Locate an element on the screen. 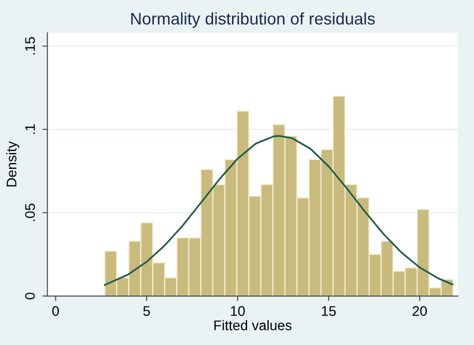  x-tick-label: 15 is located at coordinates (329, 311).